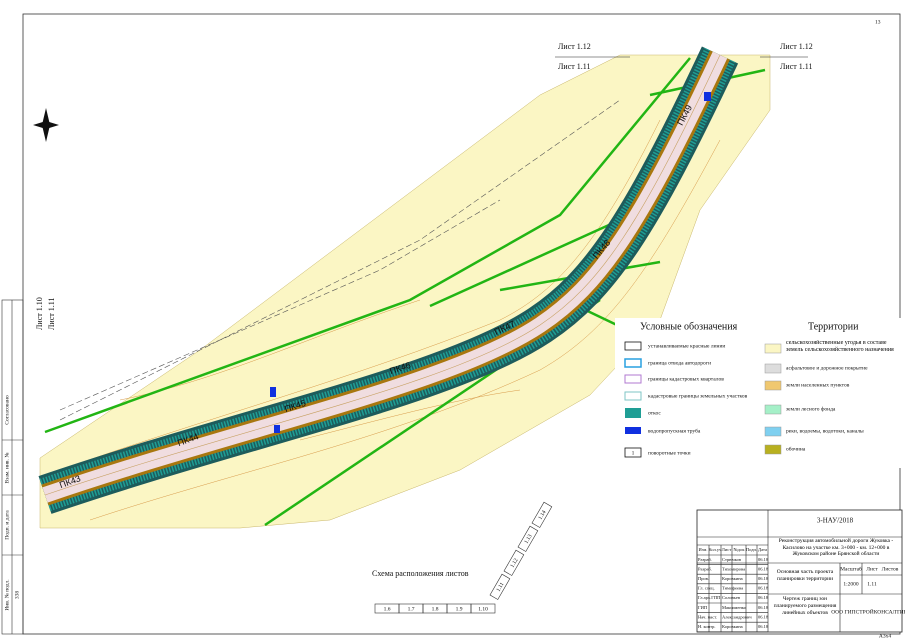  Describe the element at coordinates (39, 313) in the screenshot. I see `sheet-label: Лист 1.10` at that location.